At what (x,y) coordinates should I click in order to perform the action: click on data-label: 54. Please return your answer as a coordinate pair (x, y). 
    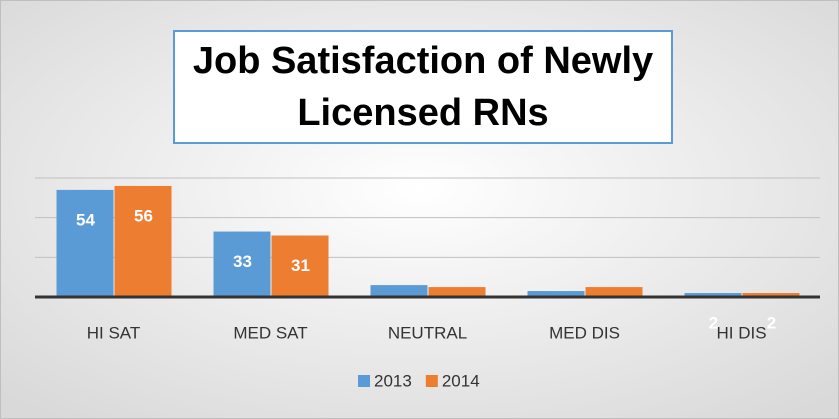
    Looking at the image, I should click on (85, 219).